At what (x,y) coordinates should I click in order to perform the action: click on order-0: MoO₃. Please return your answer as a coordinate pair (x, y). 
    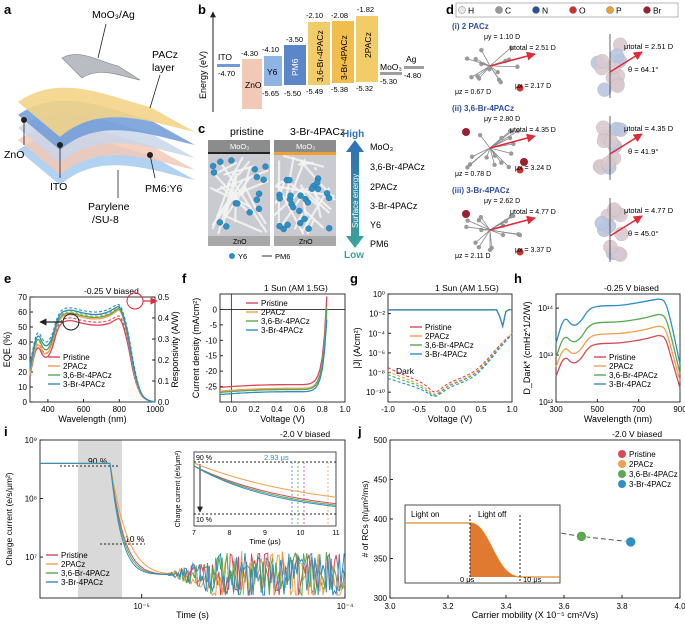
    Looking at the image, I should click on (382, 147).